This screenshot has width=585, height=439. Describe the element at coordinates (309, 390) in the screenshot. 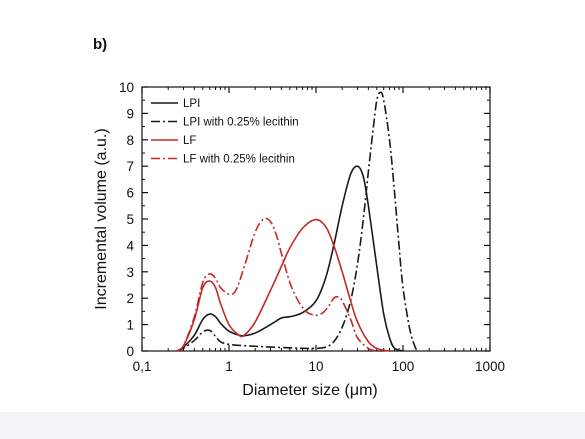

I see `x-axis-title: Diameter size (μm)` at that location.